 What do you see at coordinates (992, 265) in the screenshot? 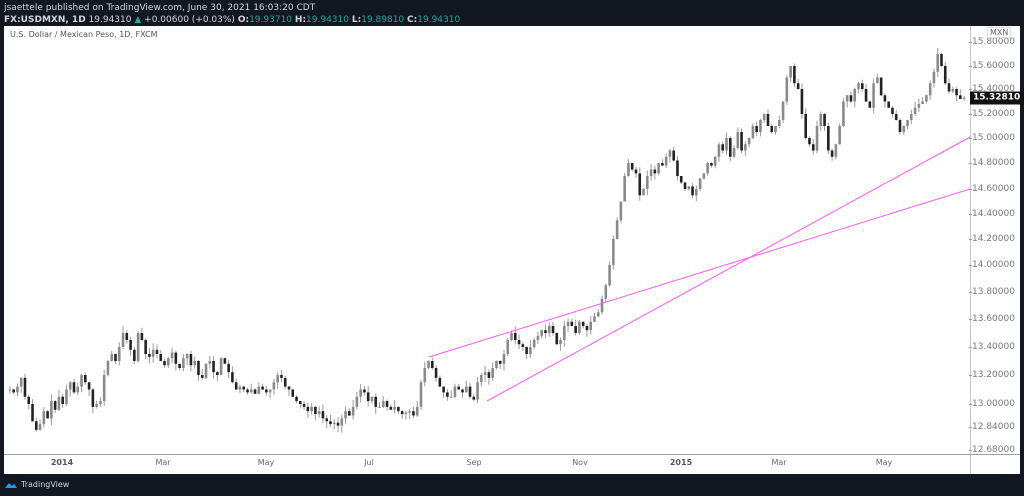
I see `price-tick-label: 14.00000` at bounding box center [992, 265].